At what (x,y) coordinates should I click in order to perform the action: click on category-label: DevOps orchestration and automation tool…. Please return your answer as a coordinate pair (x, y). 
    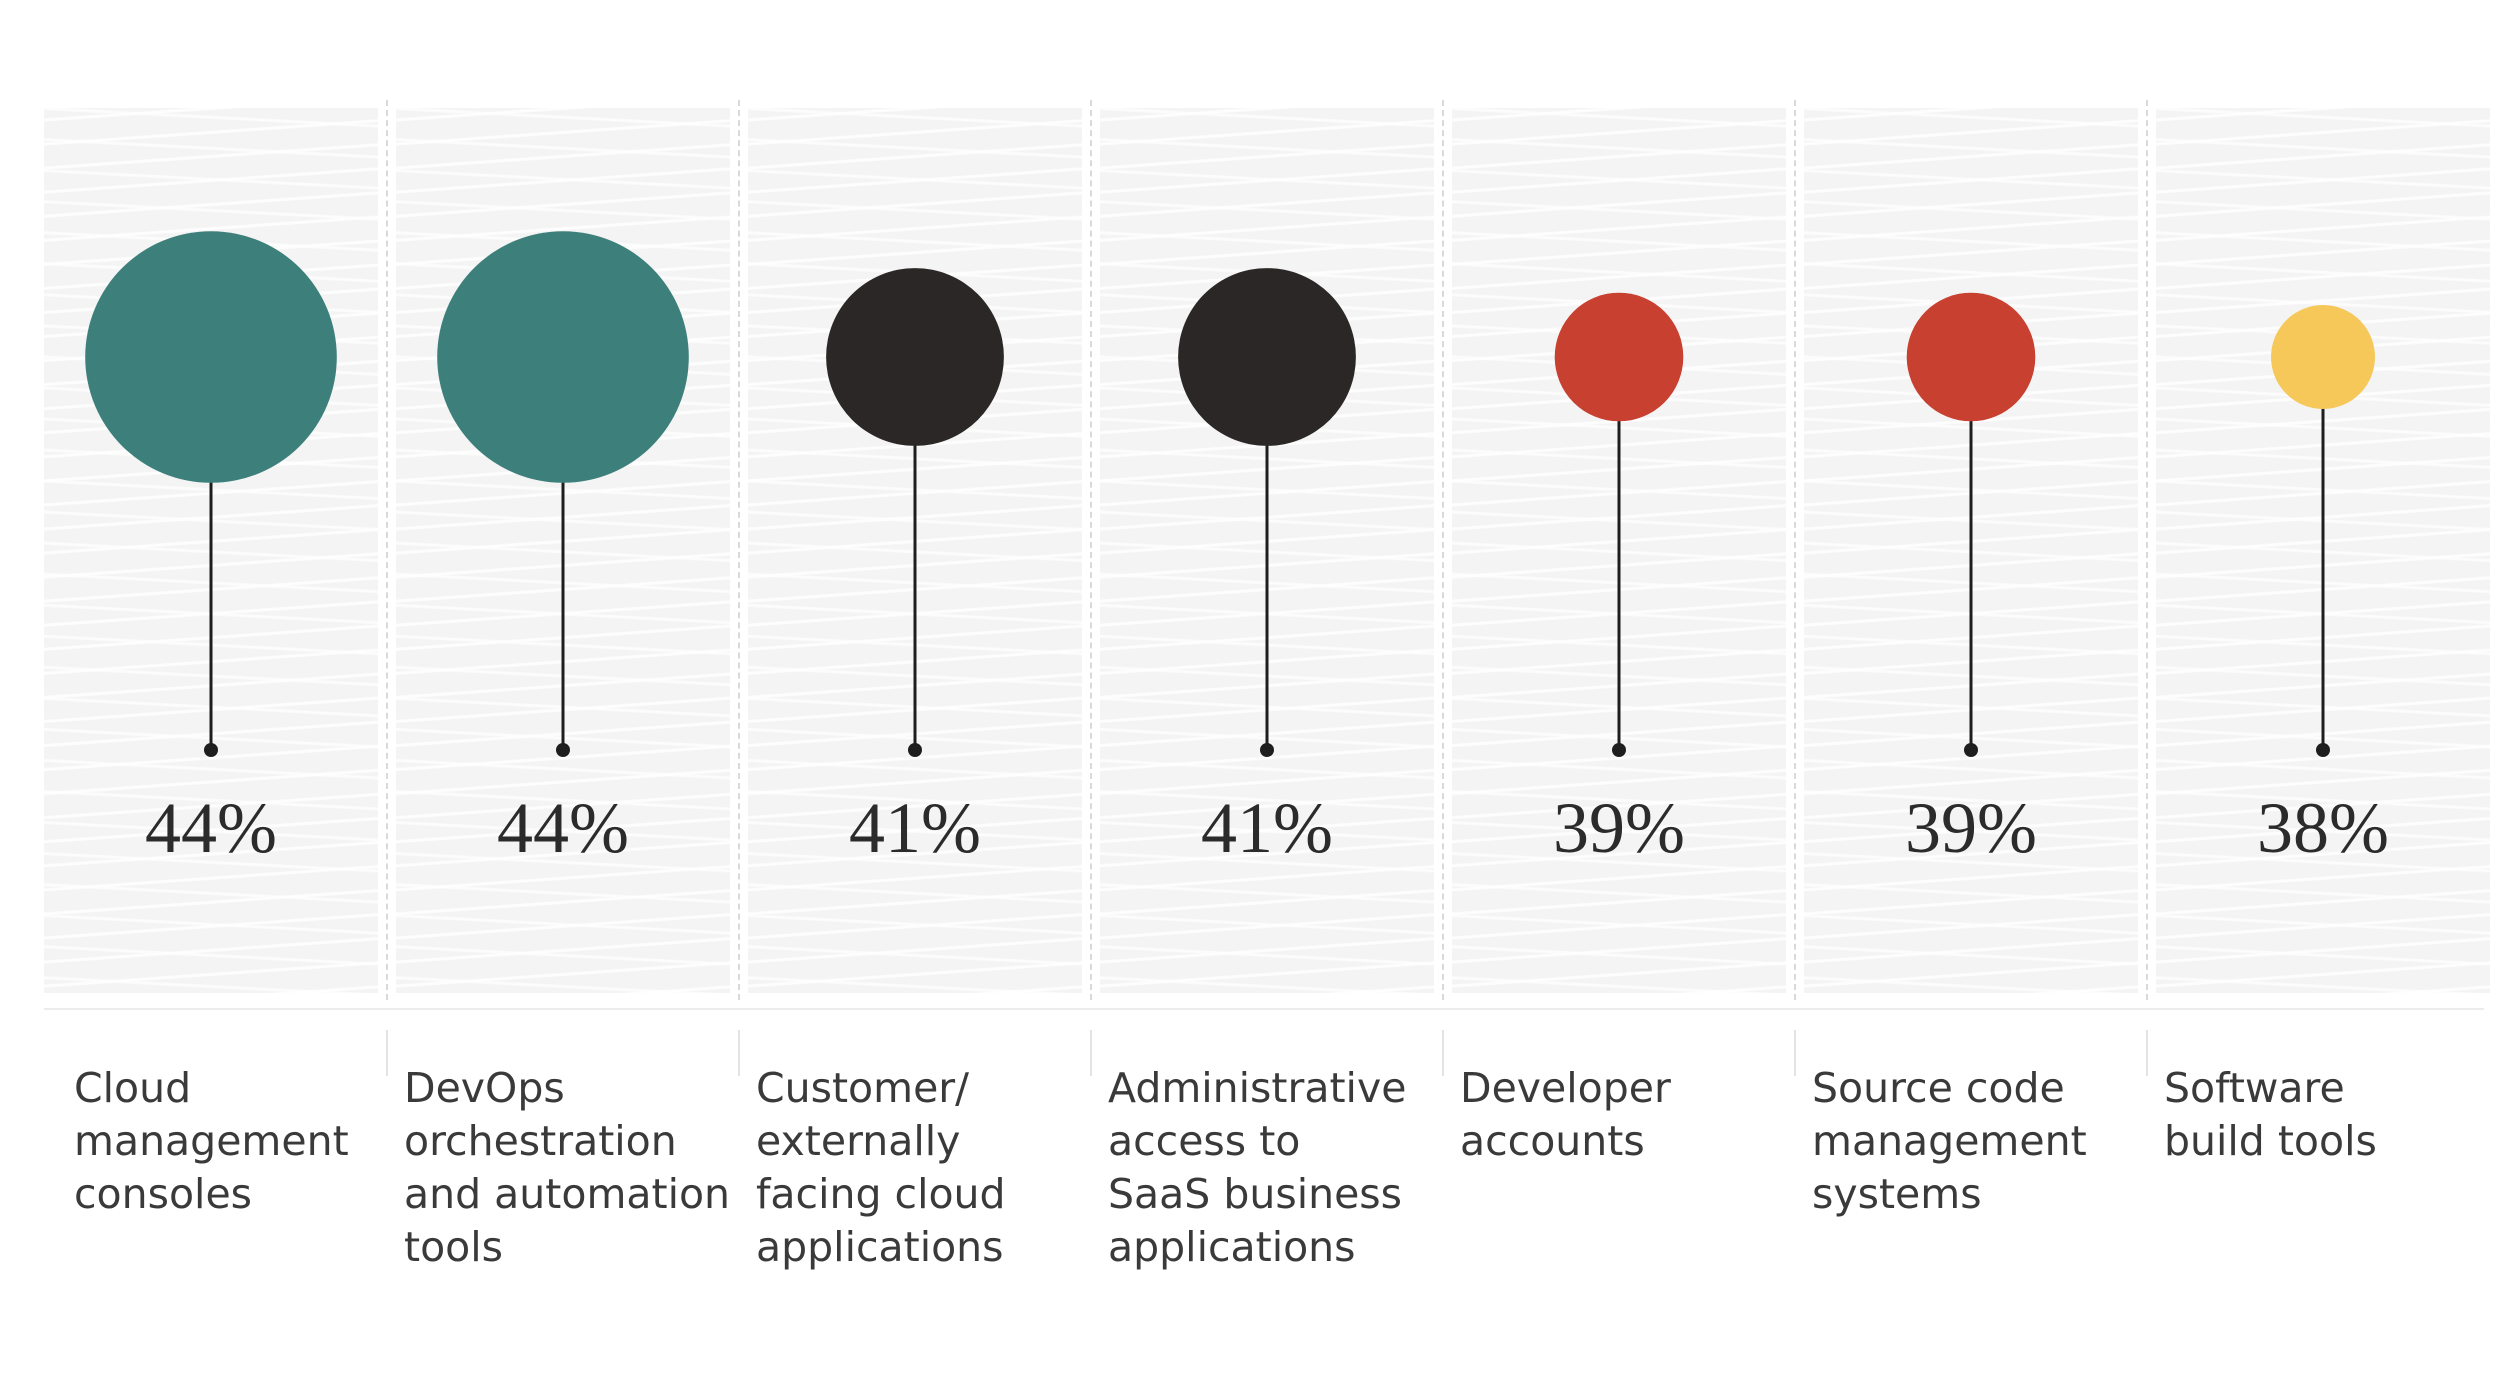
    Looking at the image, I should click on (567, 1167).